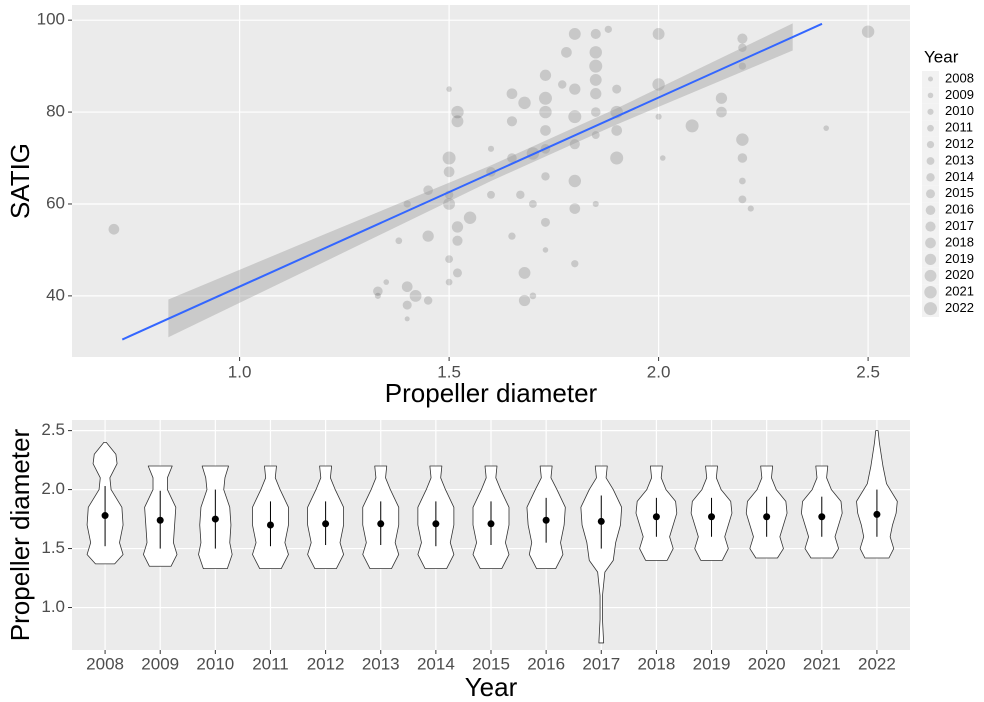 Image resolution: width=984 pixels, height=702 pixels. Describe the element at coordinates (656, 663) in the screenshot. I see `x-tick-label: 2018` at that location.